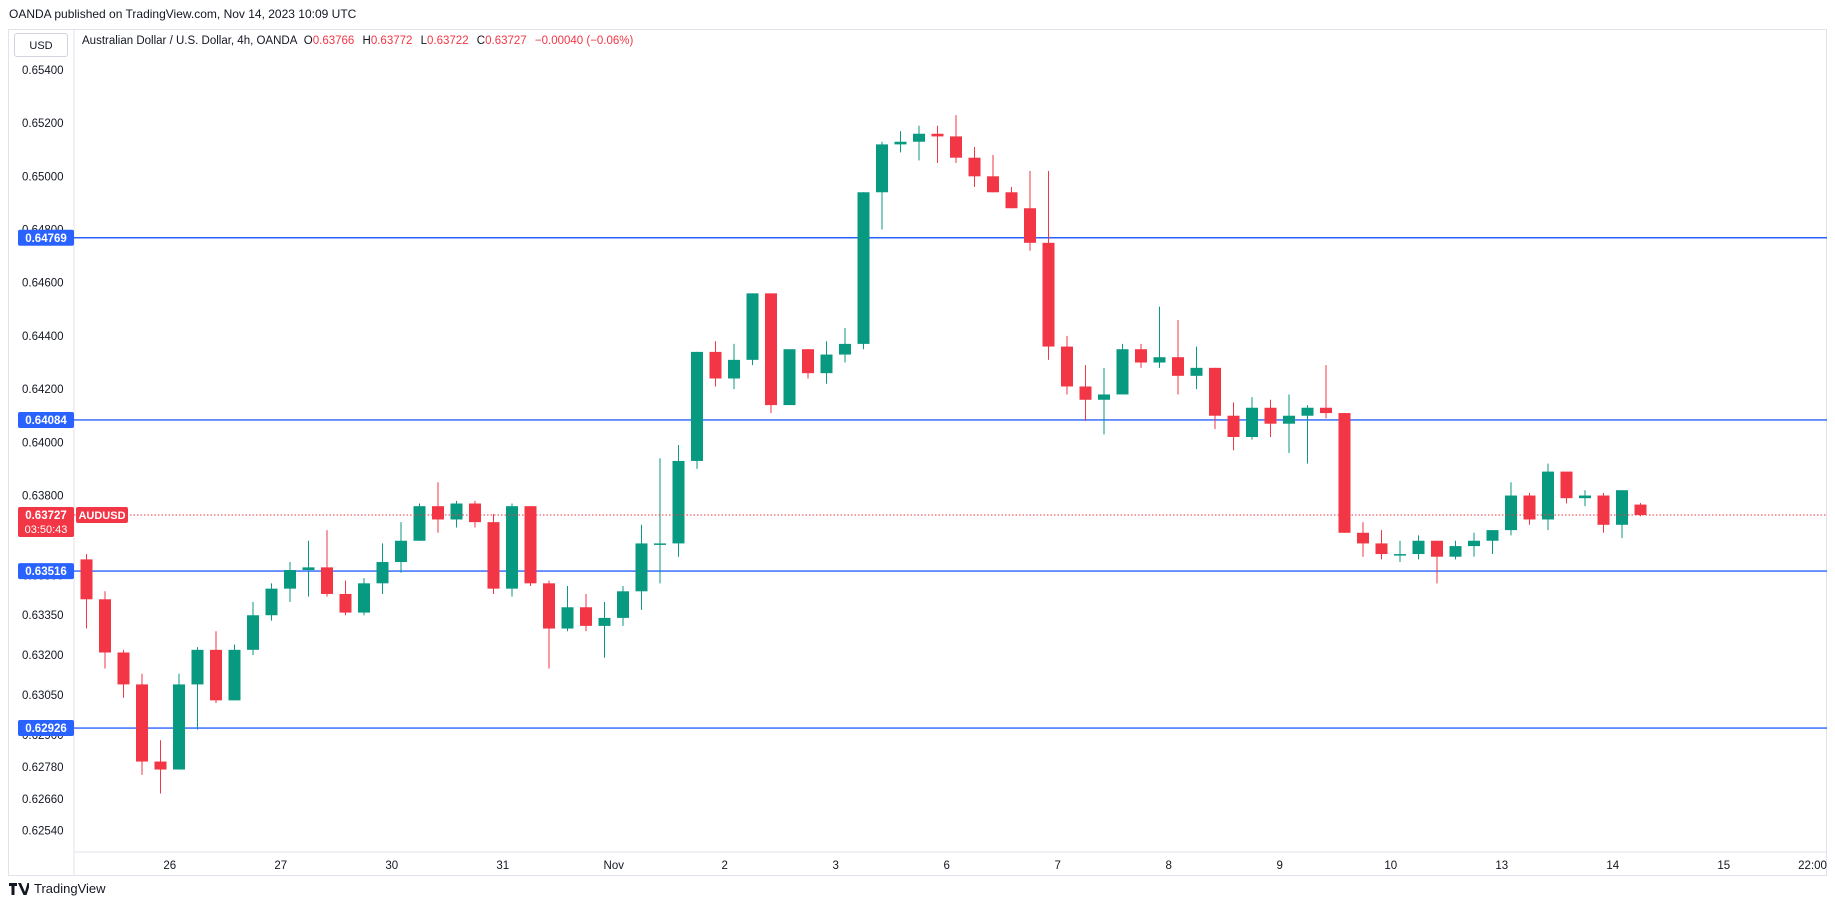 The height and width of the screenshot is (907, 1835). I want to click on y-tick-label: 0.64400, so click(43, 337).